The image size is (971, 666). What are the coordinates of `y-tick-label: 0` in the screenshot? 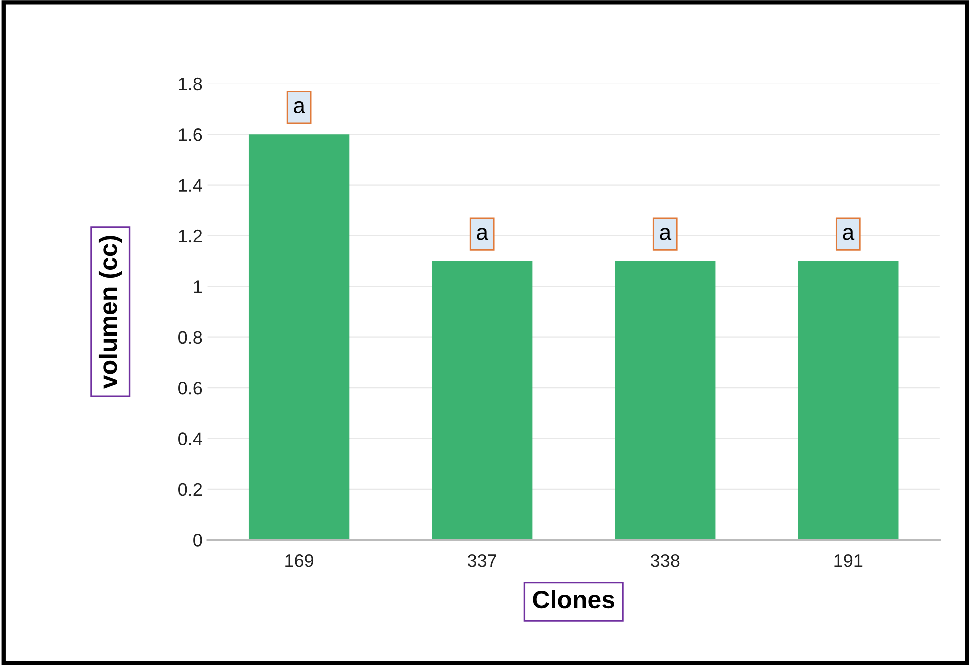 It's located at (198, 540).